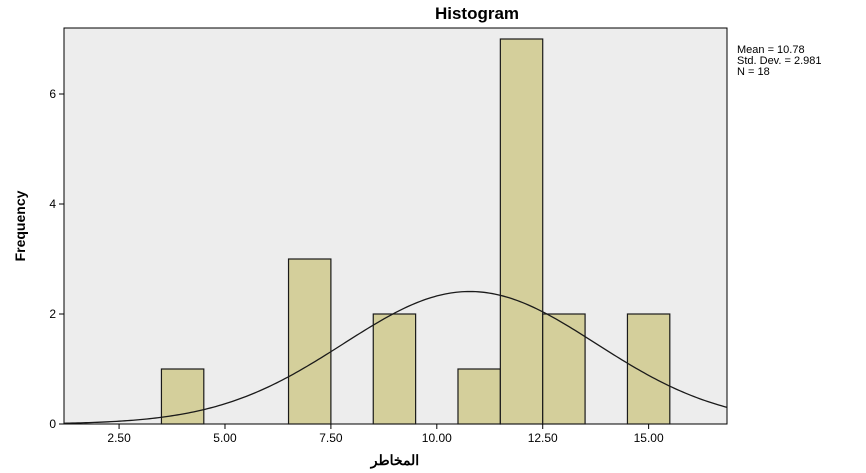 This screenshot has height=473, width=866. I want to click on y-tick-label-0: 0, so click(52, 424).